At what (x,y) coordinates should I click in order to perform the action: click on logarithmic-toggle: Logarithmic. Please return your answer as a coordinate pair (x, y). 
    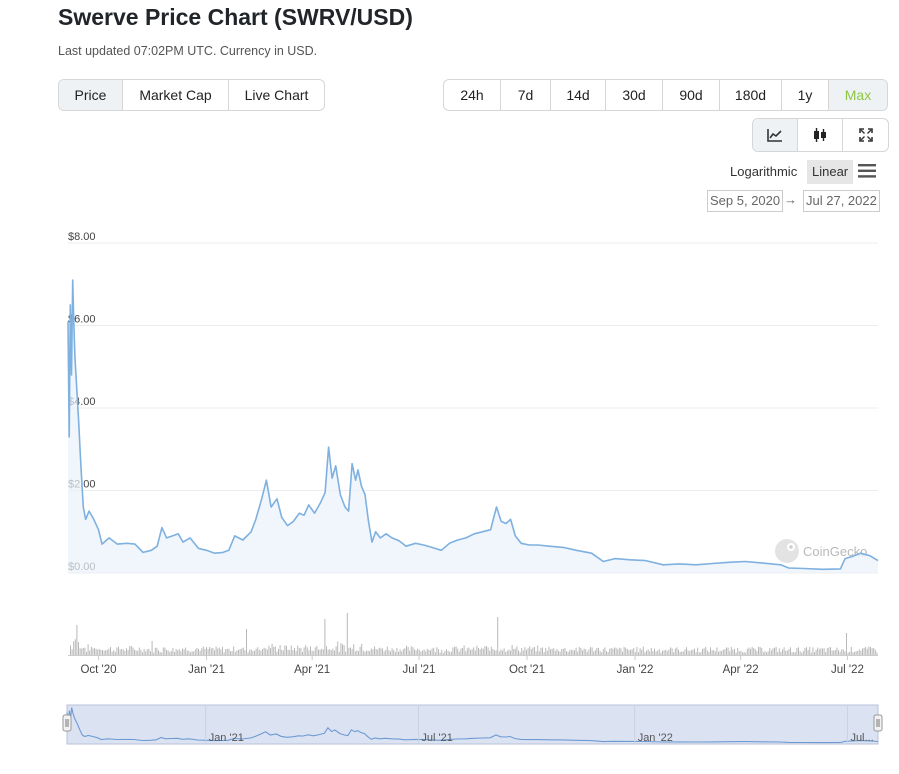
    Looking at the image, I should click on (764, 171).